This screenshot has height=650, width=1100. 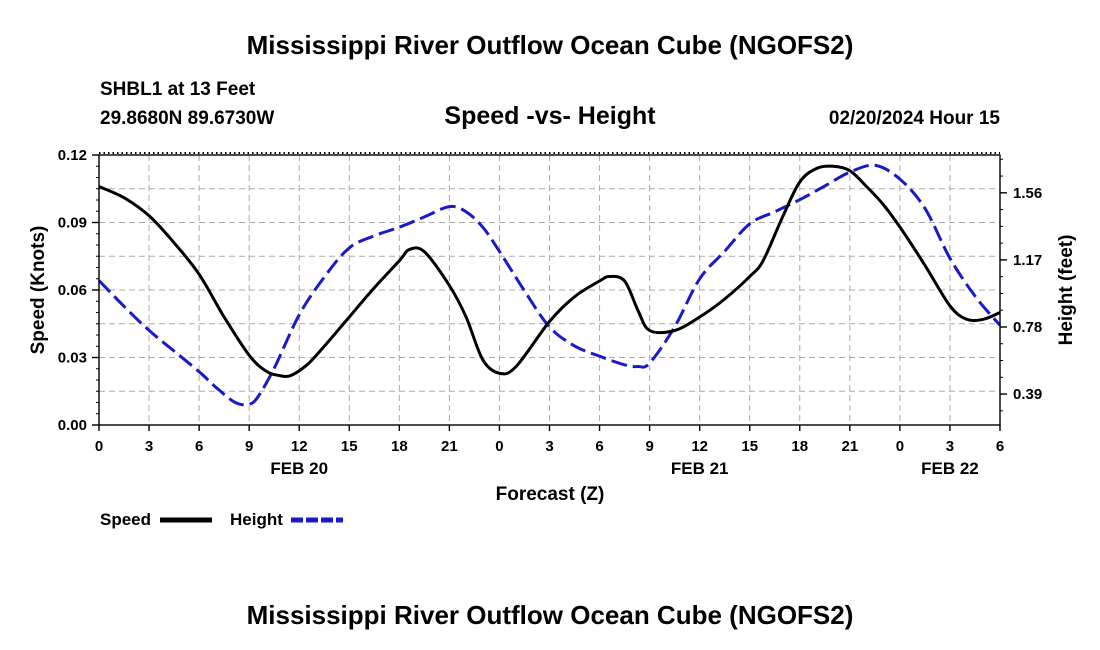 I want to click on y2-tick-label: 1.56, so click(x=1027, y=193).